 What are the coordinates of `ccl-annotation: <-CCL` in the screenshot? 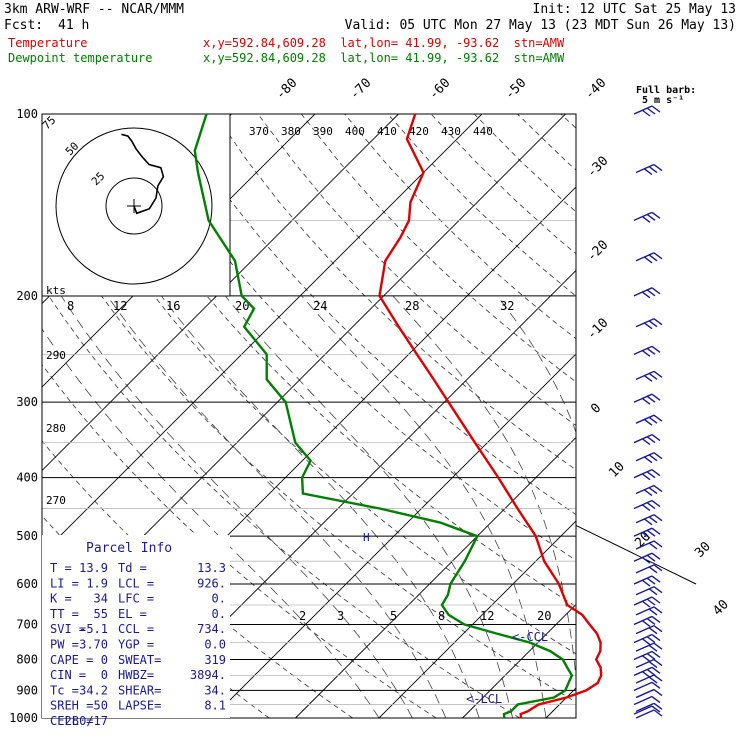 It's located at (530, 637).